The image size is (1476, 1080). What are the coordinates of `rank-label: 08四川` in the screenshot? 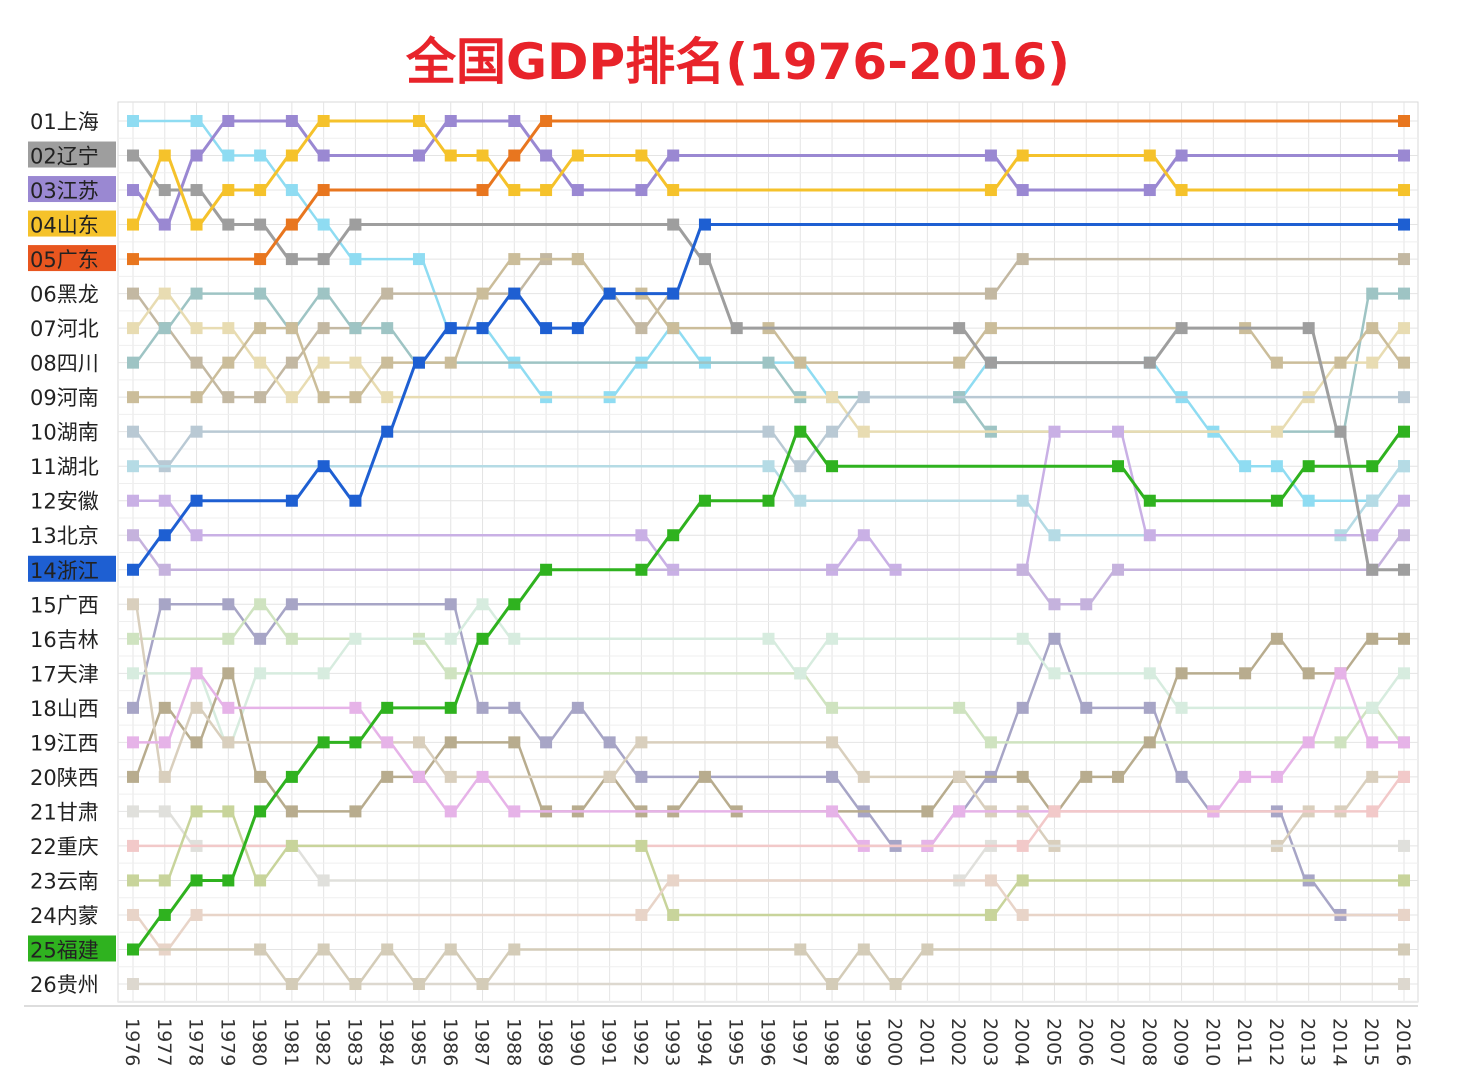 It's located at (64, 364).